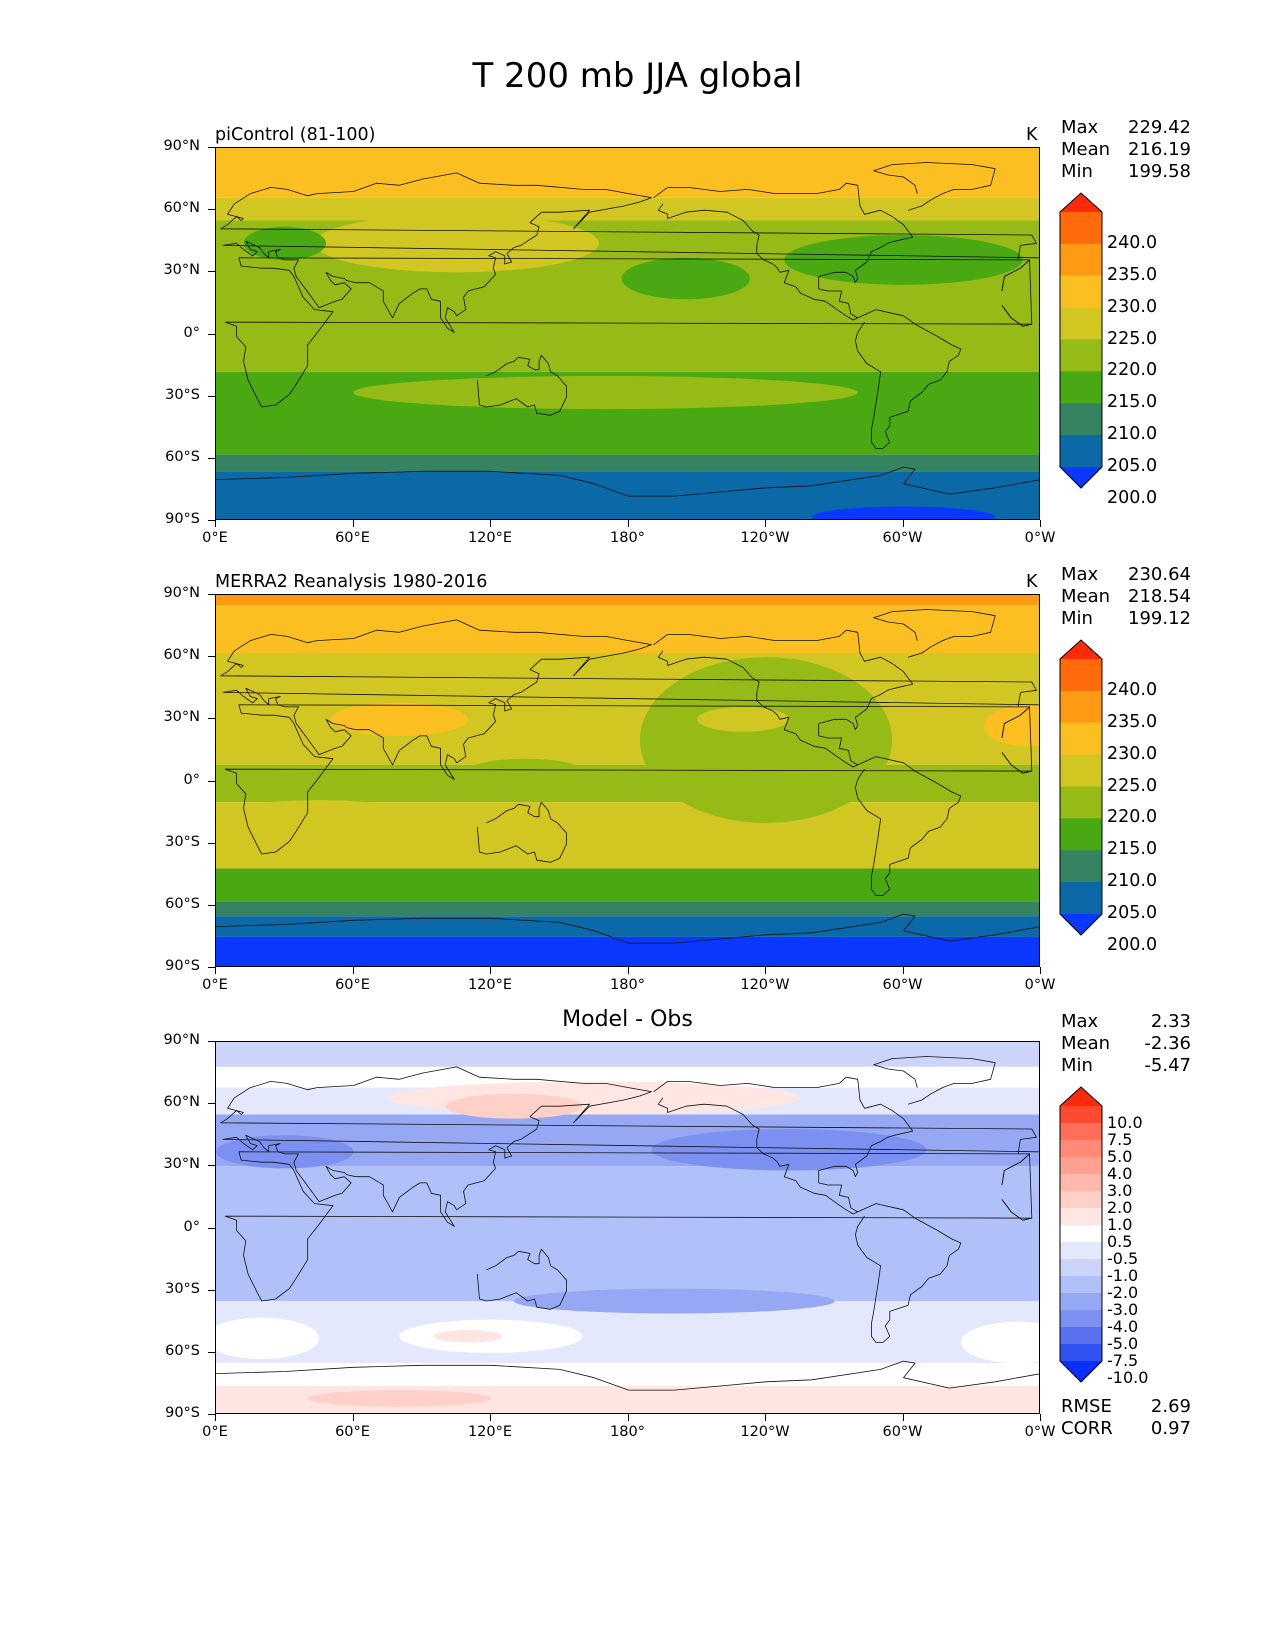 This screenshot has width=1275, height=1650. What do you see at coordinates (1126, 172) in the screenshot?
I see `stat-row: Min 199.58` at bounding box center [1126, 172].